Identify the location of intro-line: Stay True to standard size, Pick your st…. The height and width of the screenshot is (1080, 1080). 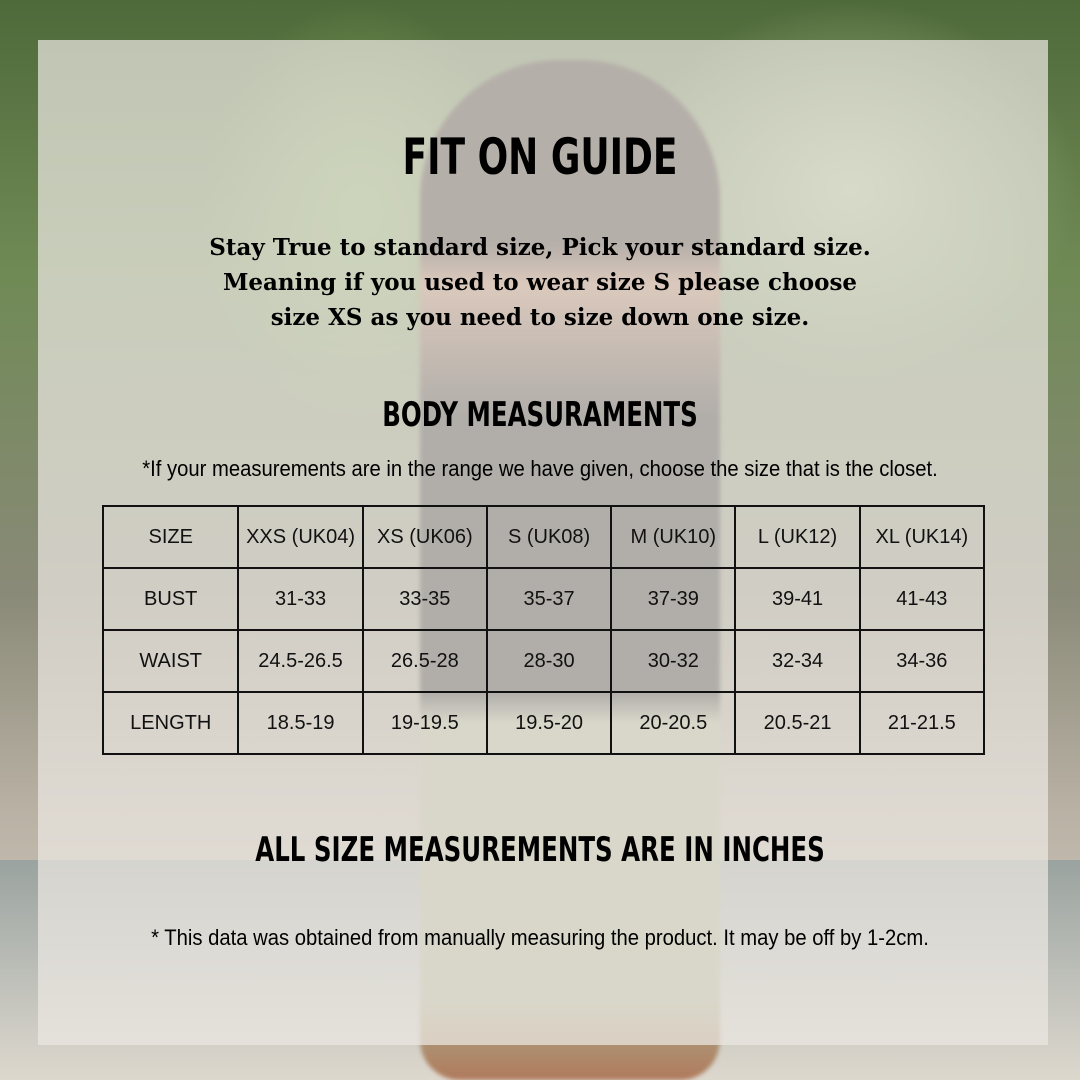
(540, 247).